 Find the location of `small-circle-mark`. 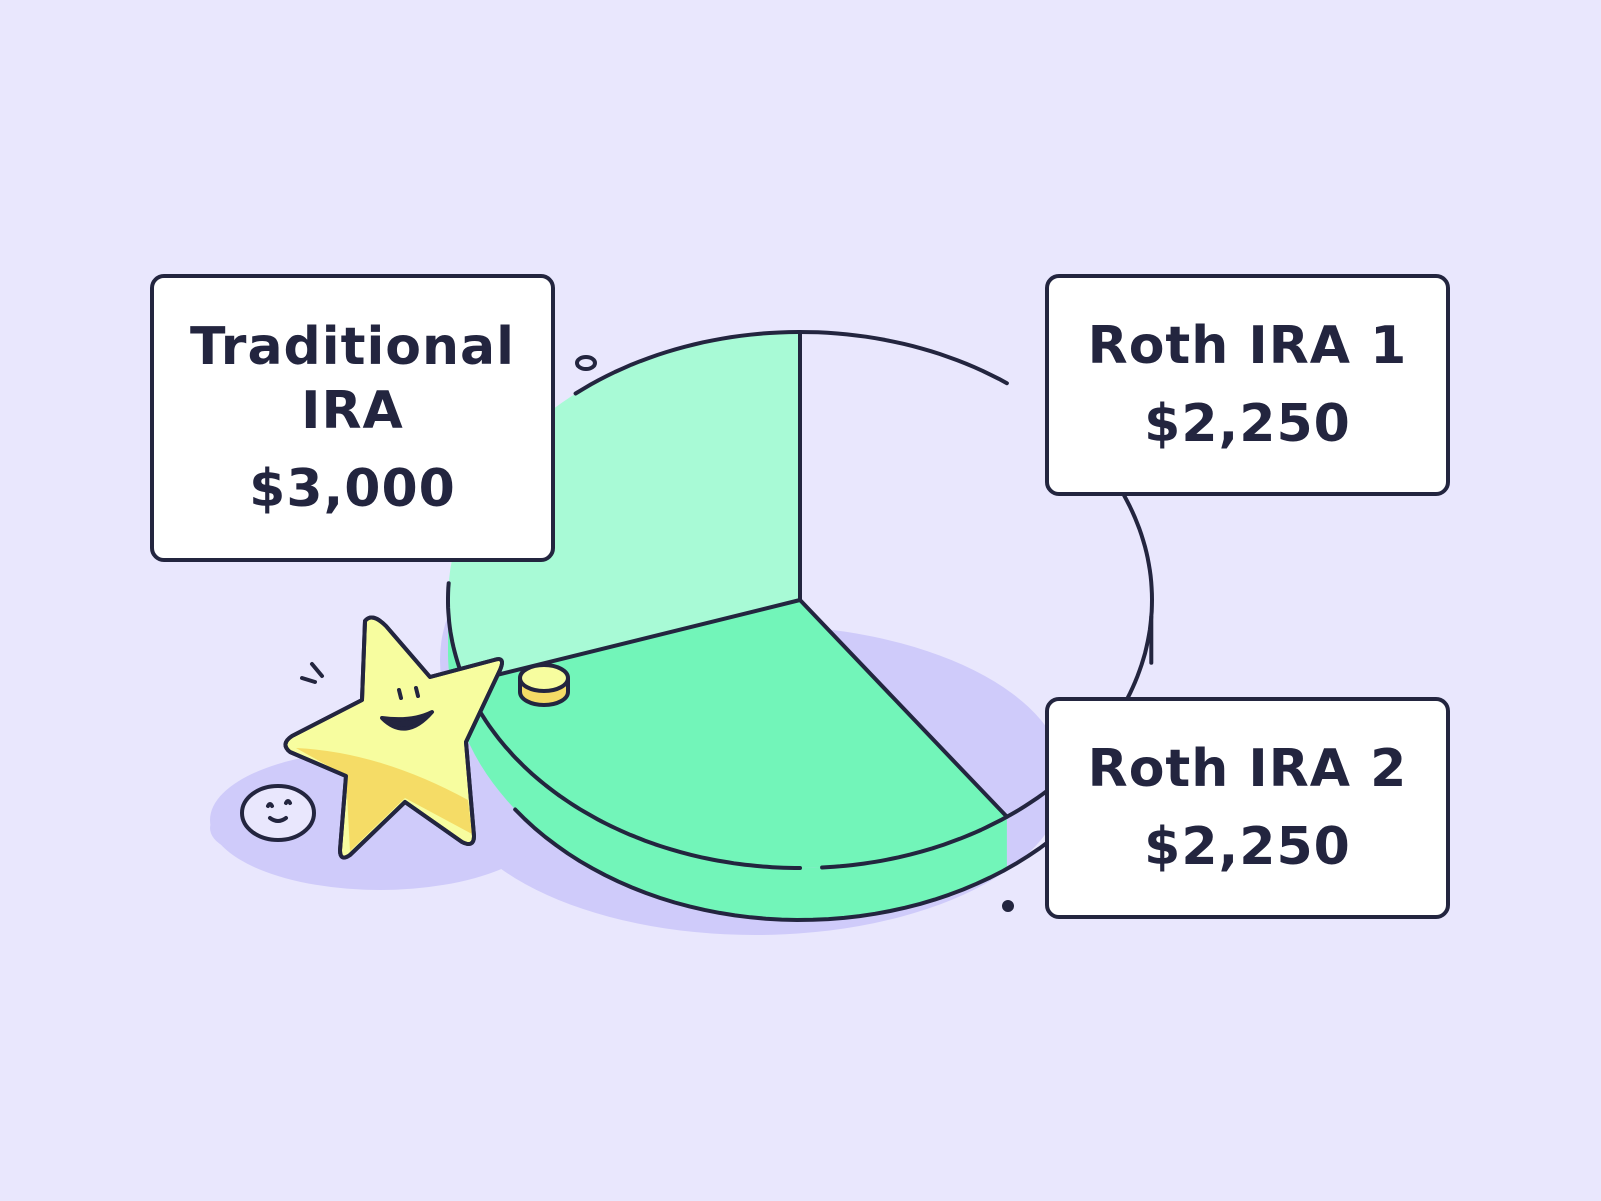

small-circle-mark is located at coordinates (586, 363).